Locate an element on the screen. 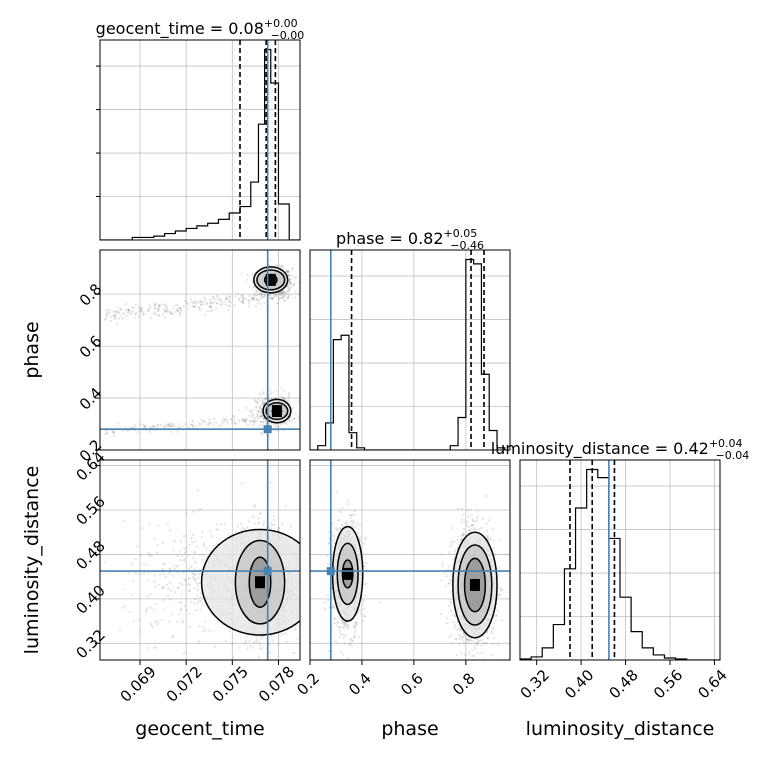  histogram-luminosity_distance is located at coordinates (620, 565).